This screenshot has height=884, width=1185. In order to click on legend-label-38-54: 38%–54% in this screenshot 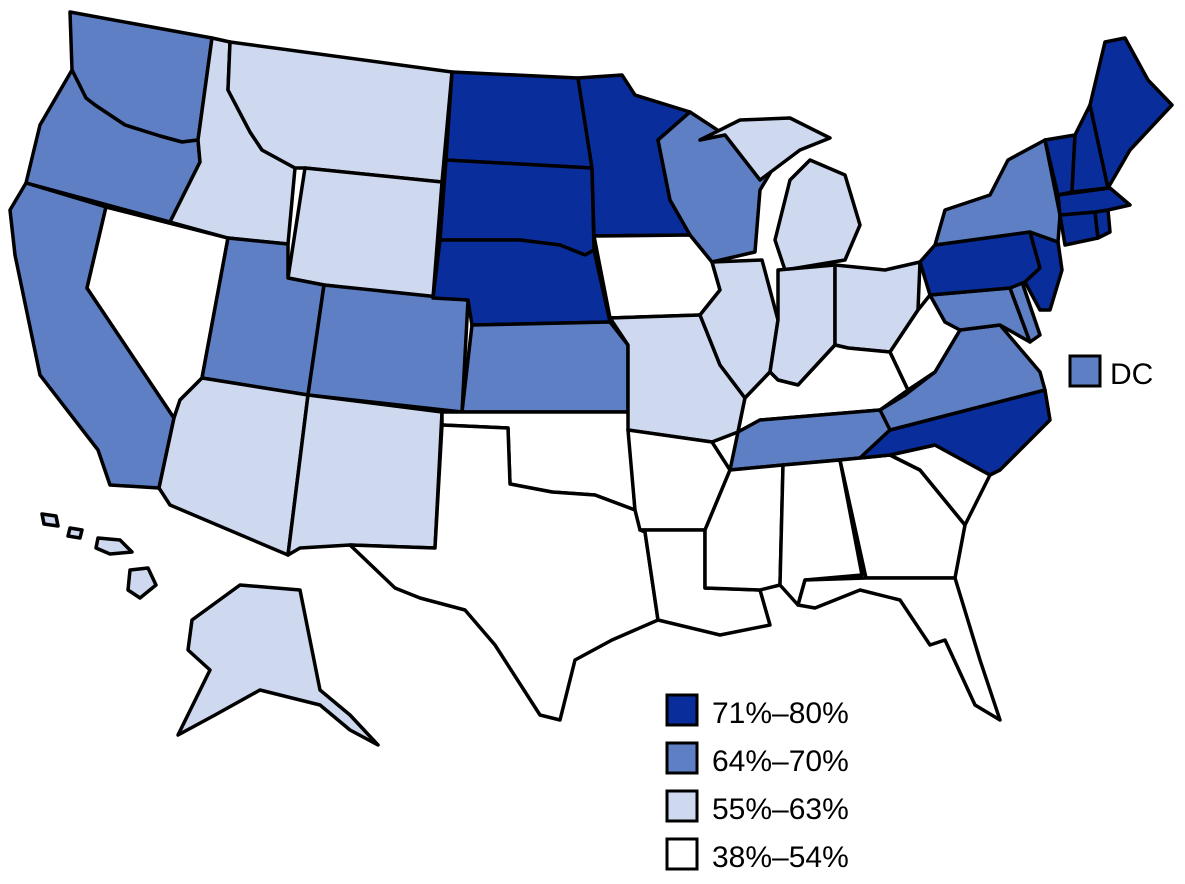, I will do `click(780, 857)`.